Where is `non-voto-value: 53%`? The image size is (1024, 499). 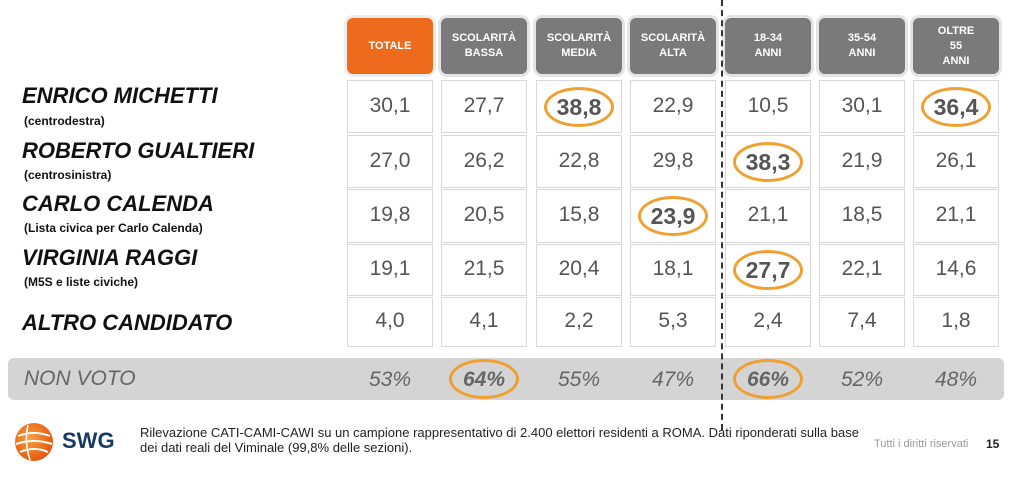 non-voto-value: 53% is located at coordinates (390, 379).